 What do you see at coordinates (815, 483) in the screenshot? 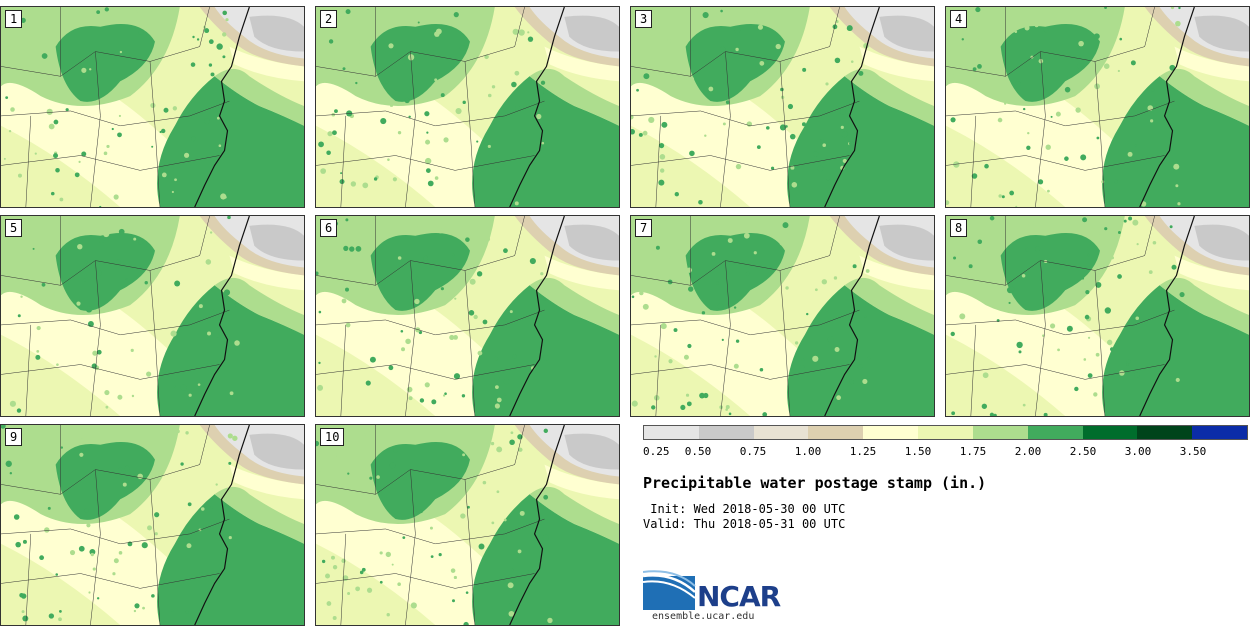
I see `figure-title: Precipitable water postage stamp (in.)` at bounding box center [815, 483].